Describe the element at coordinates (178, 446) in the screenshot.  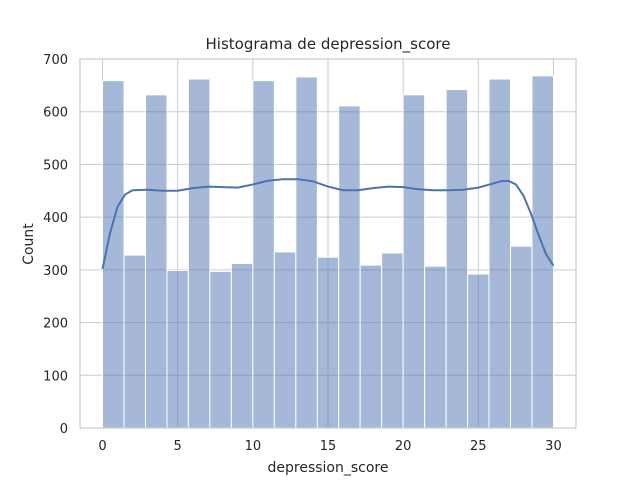
I see `x-tick-label: 5` at that location.